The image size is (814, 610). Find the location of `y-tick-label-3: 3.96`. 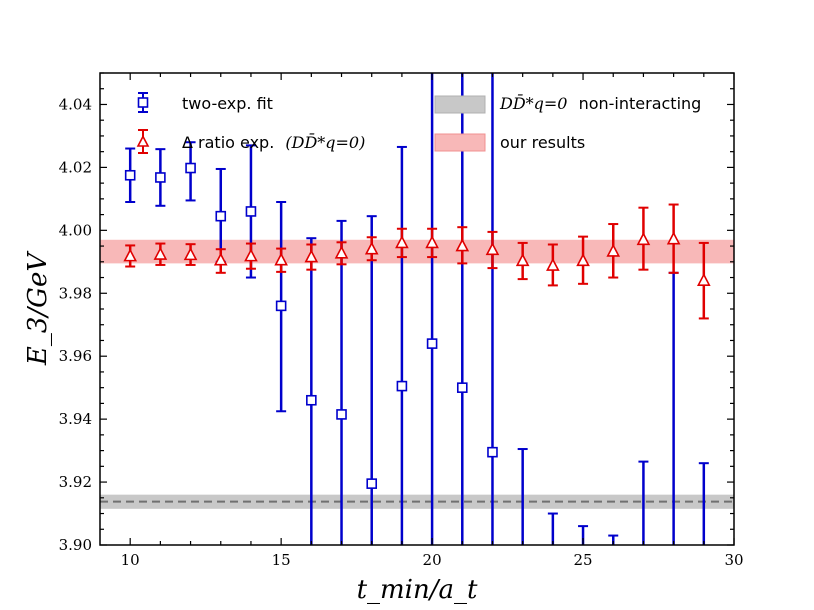

y-tick-label-3: 3.96 is located at coordinates (75, 356).